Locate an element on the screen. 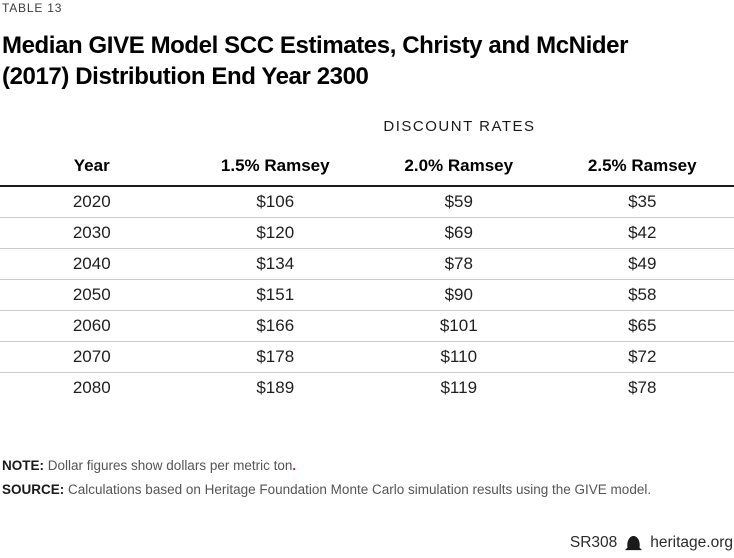 The width and height of the screenshot is (734, 558). note-accent-period: . is located at coordinates (294, 465).